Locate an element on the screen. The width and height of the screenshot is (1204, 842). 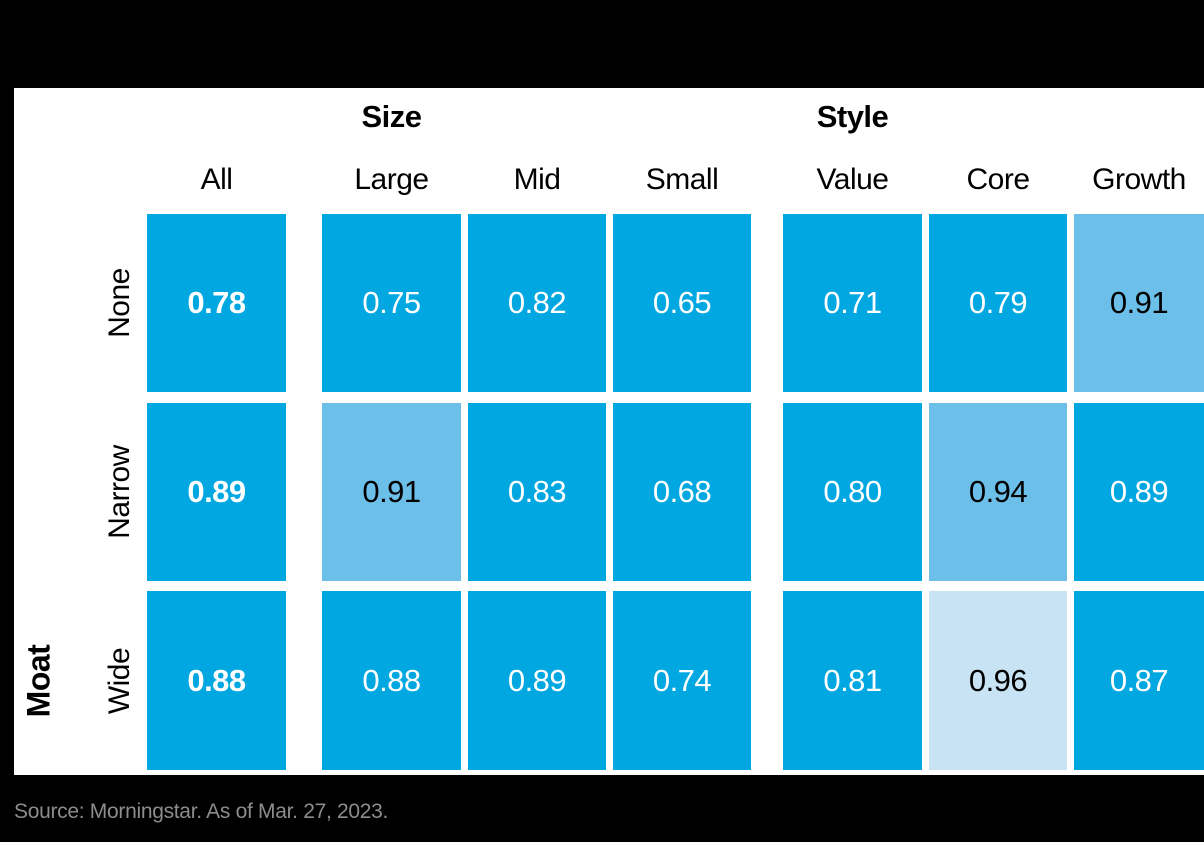
row-label-text: Wide is located at coordinates (119, 680).